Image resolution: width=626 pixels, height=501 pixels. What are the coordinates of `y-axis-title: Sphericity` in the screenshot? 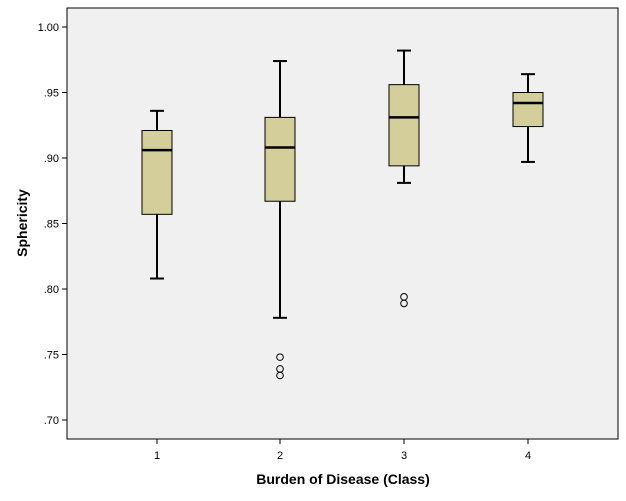 It's located at (22, 223).